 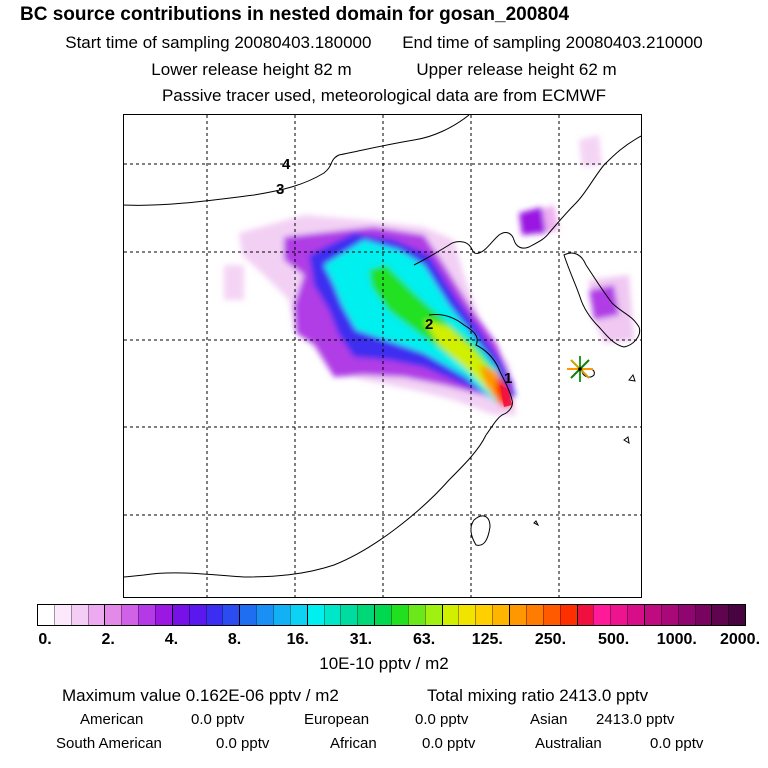 What do you see at coordinates (384, 663) in the screenshot?
I see `colorbar-unit: 10E-10 pptv / m2` at bounding box center [384, 663].